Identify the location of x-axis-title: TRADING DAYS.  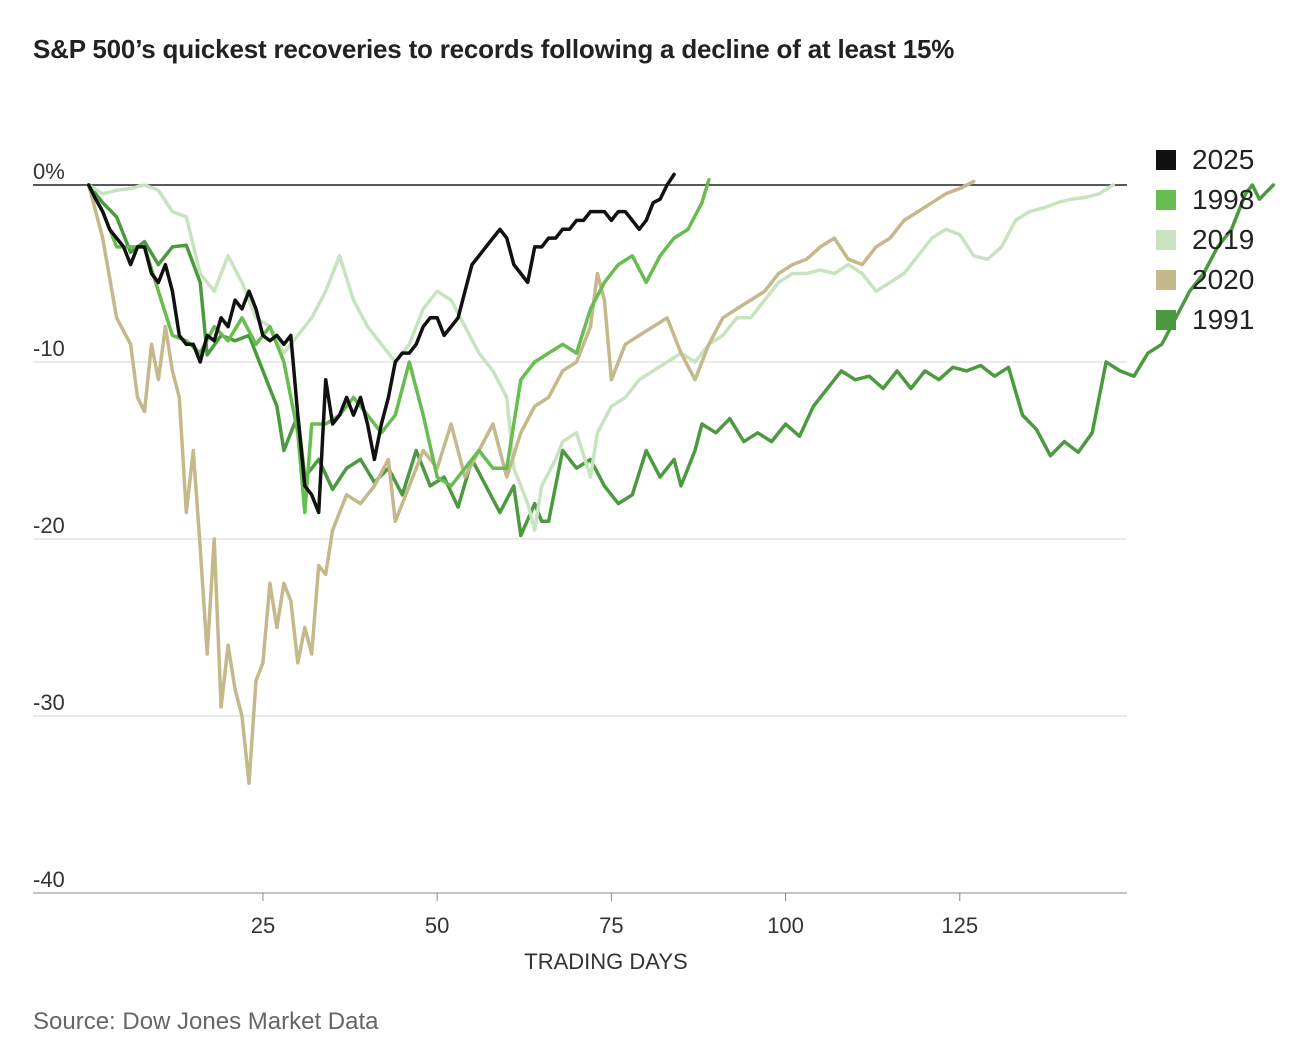
(605, 961).